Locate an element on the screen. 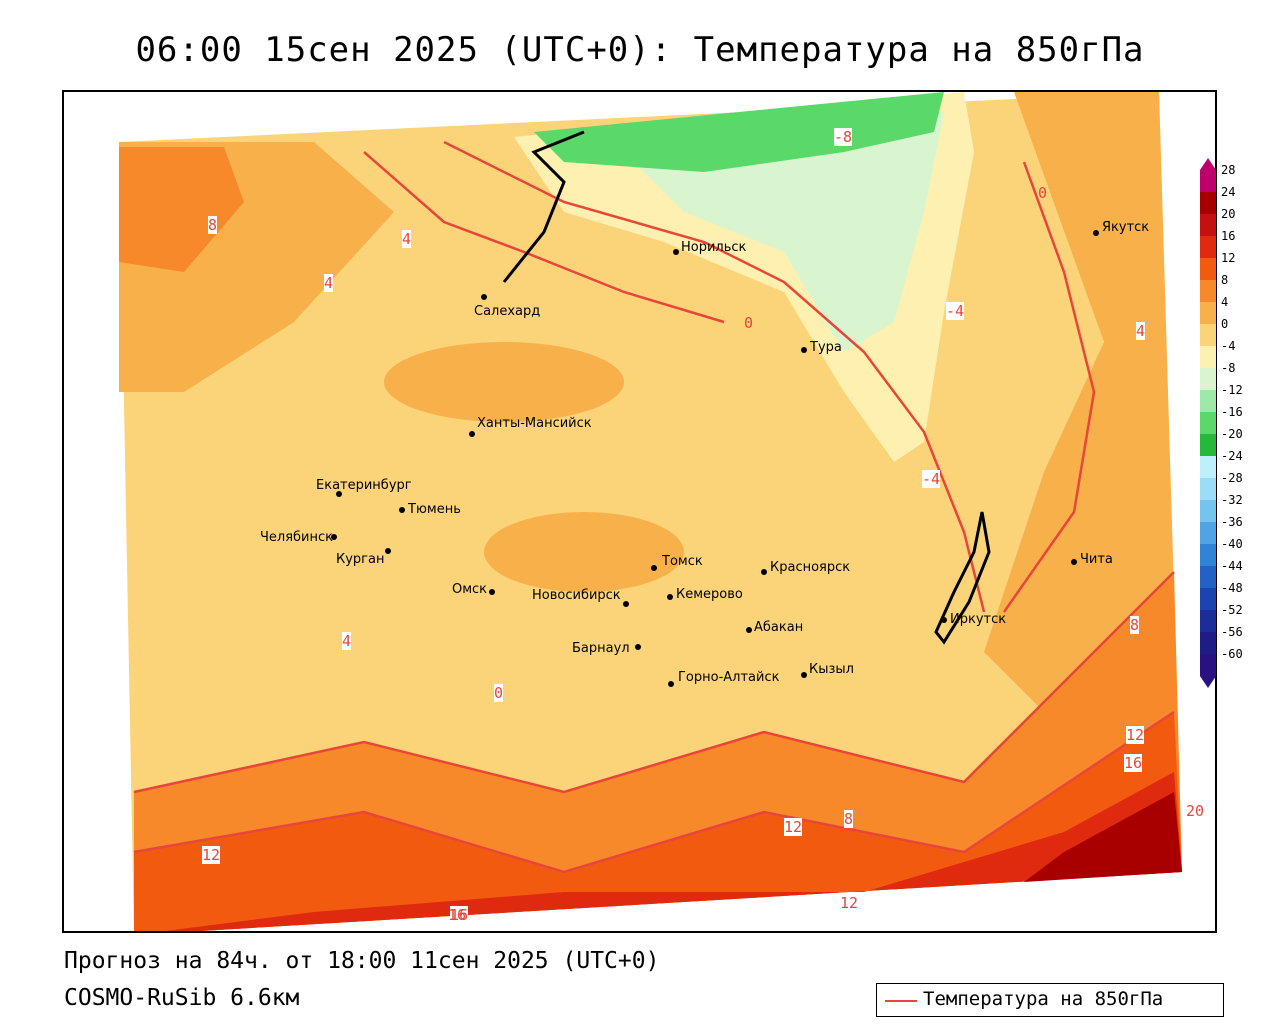  colorbar-tick-label: 8 is located at coordinates (1225, 280).